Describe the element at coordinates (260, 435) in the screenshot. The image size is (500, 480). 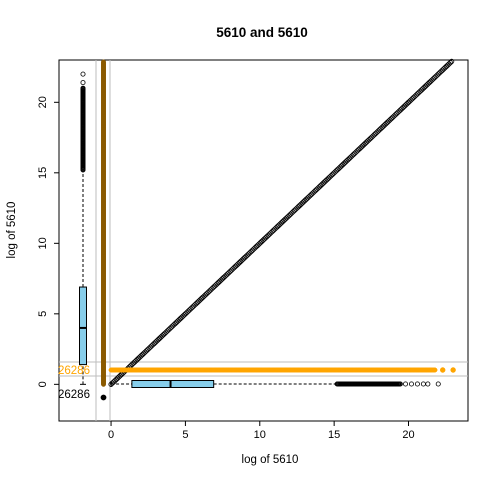
I see `x-tick-label: 10` at that location.